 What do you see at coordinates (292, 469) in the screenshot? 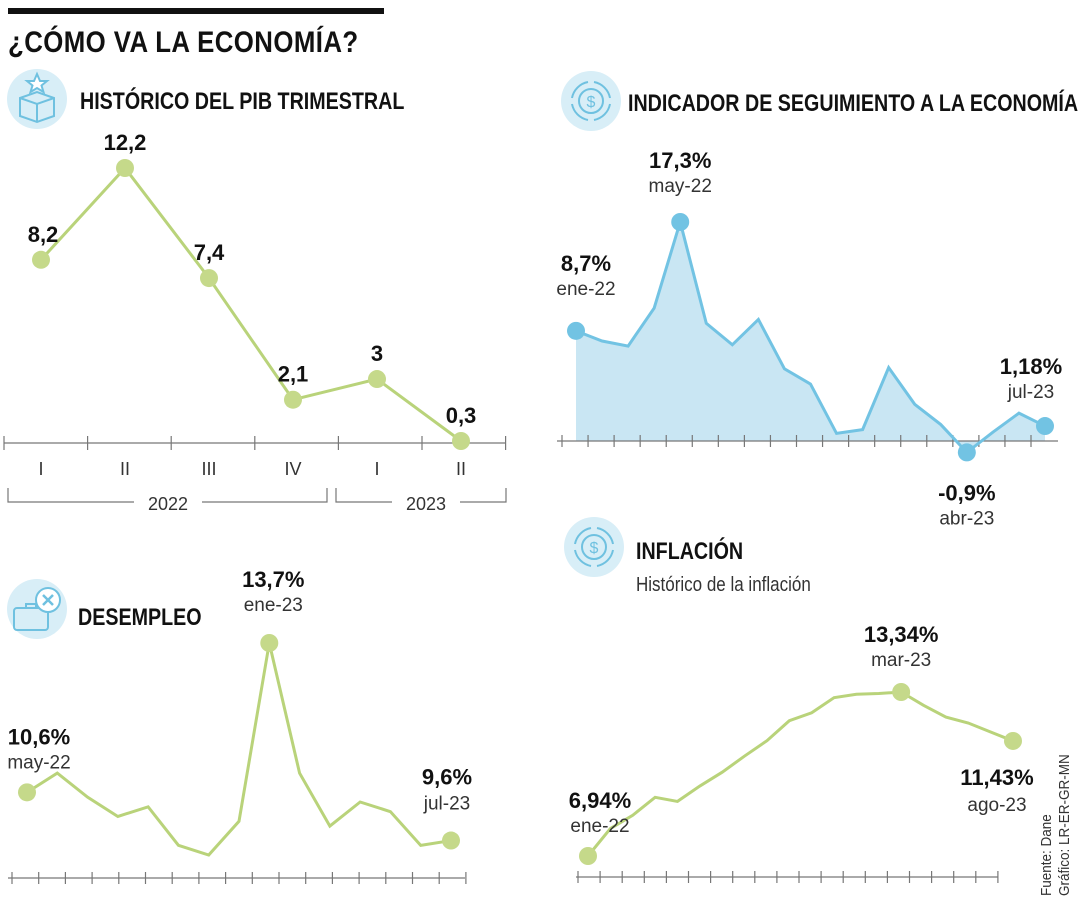
I see `tick-label: IV` at bounding box center [292, 469].